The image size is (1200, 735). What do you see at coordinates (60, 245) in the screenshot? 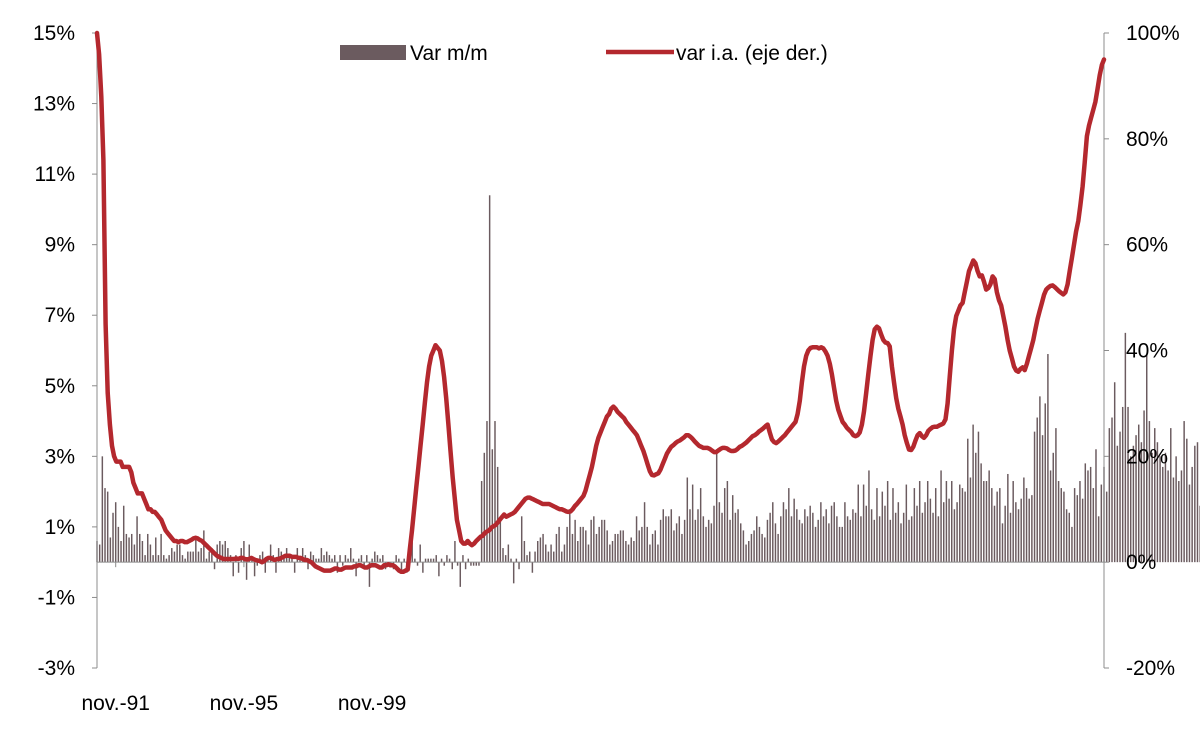
I see `left-axis-tick-label: 9%` at bounding box center [60, 245].